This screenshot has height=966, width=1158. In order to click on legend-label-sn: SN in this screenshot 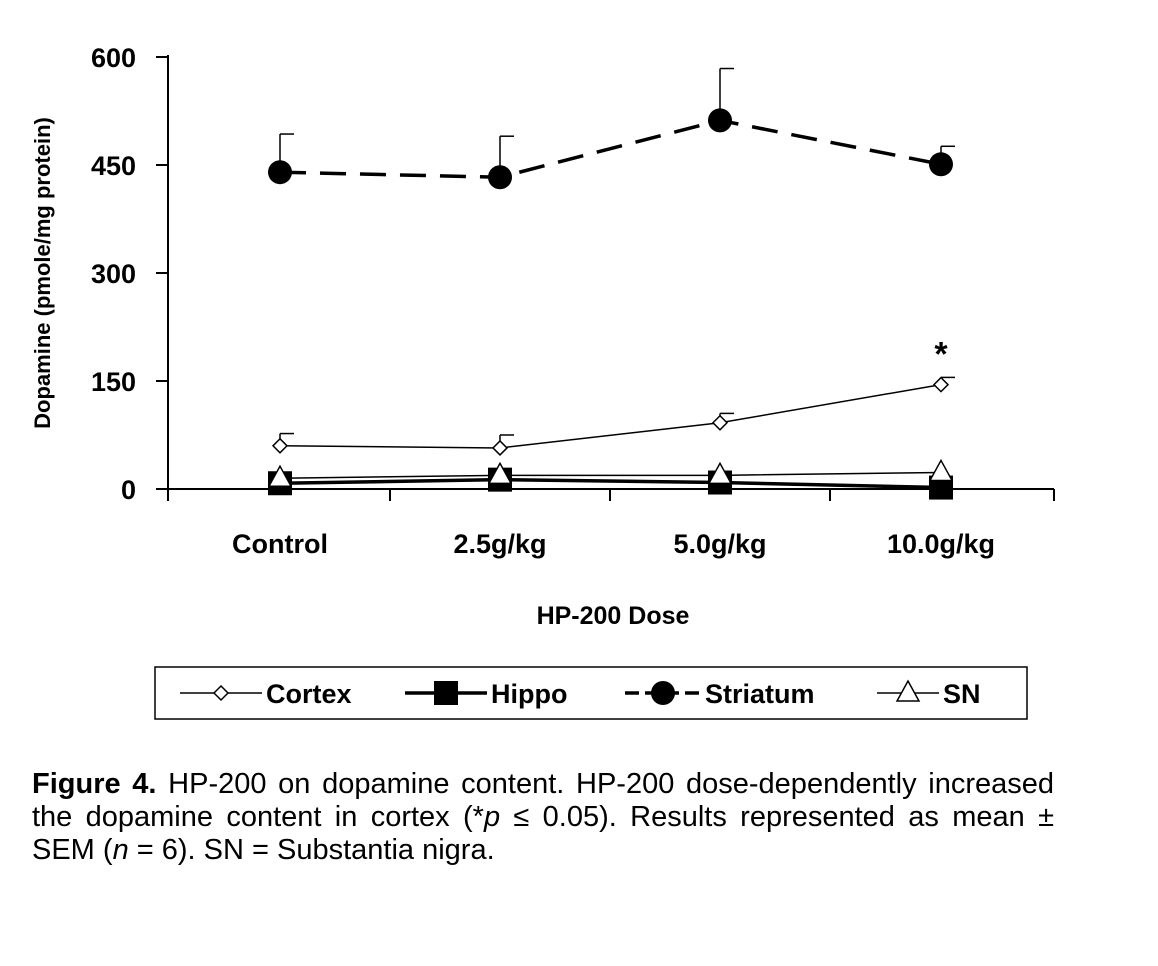, I will do `click(962, 694)`.